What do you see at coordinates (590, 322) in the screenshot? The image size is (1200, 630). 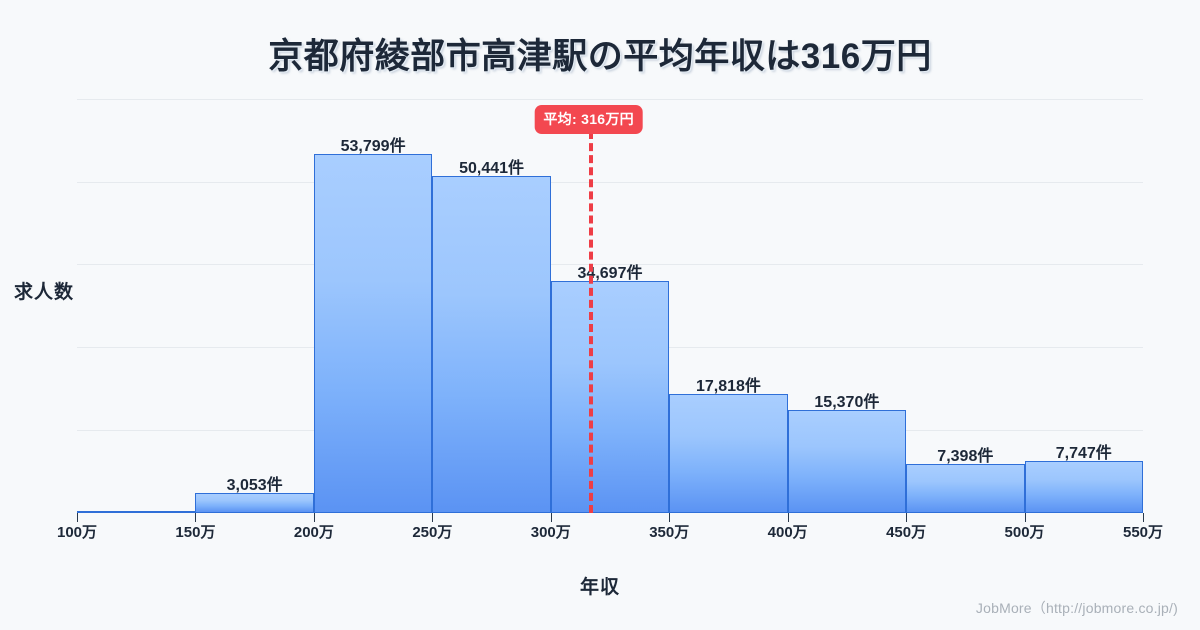 I see `average-line` at bounding box center [590, 322].